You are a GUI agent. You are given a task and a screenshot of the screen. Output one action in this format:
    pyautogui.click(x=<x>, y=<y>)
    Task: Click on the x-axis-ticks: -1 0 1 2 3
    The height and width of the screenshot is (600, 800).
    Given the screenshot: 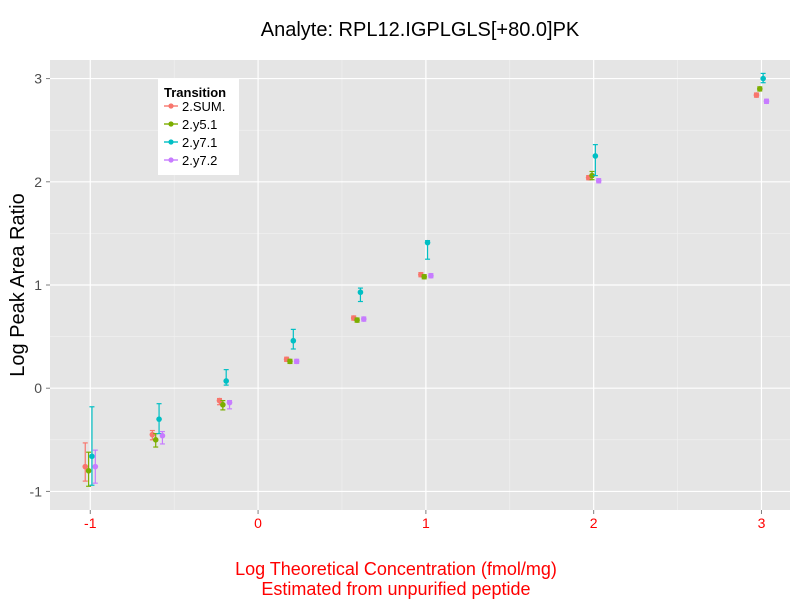 What is the action you would take?
    pyautogui.click(x=425, y=520)
    